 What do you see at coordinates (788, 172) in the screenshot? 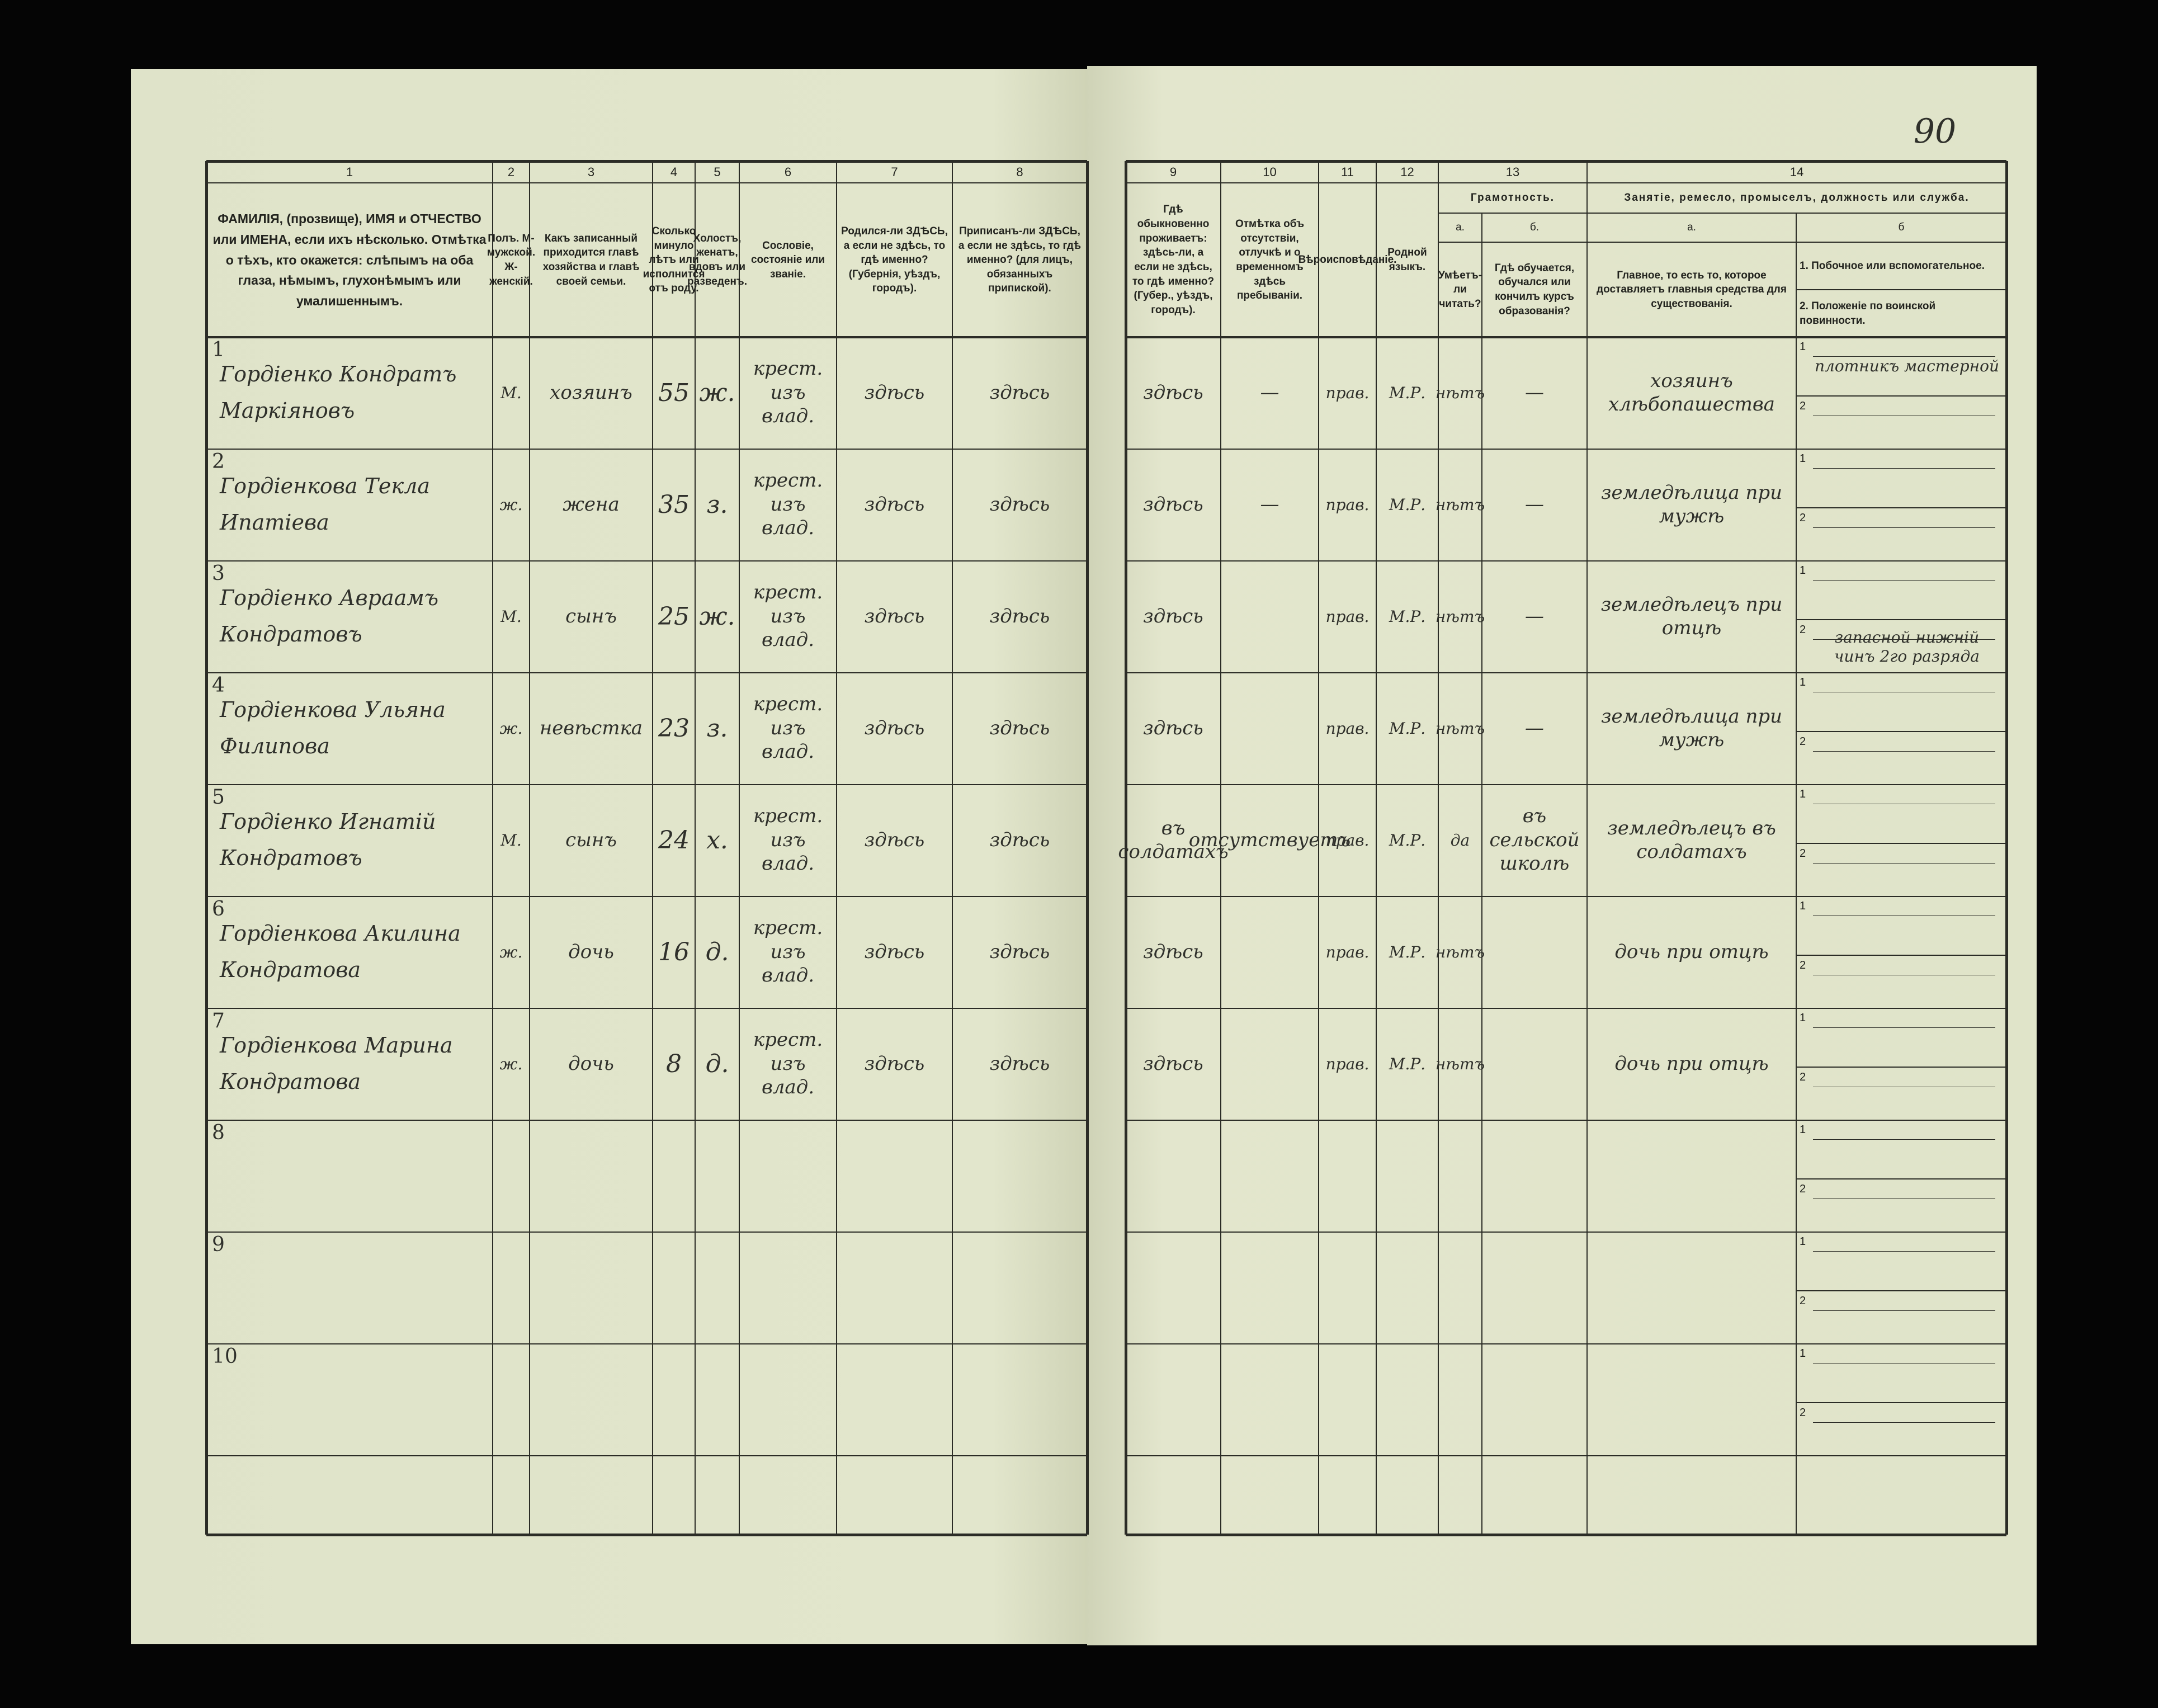
I see `column-number: 6` at bounding box center [788, 172].